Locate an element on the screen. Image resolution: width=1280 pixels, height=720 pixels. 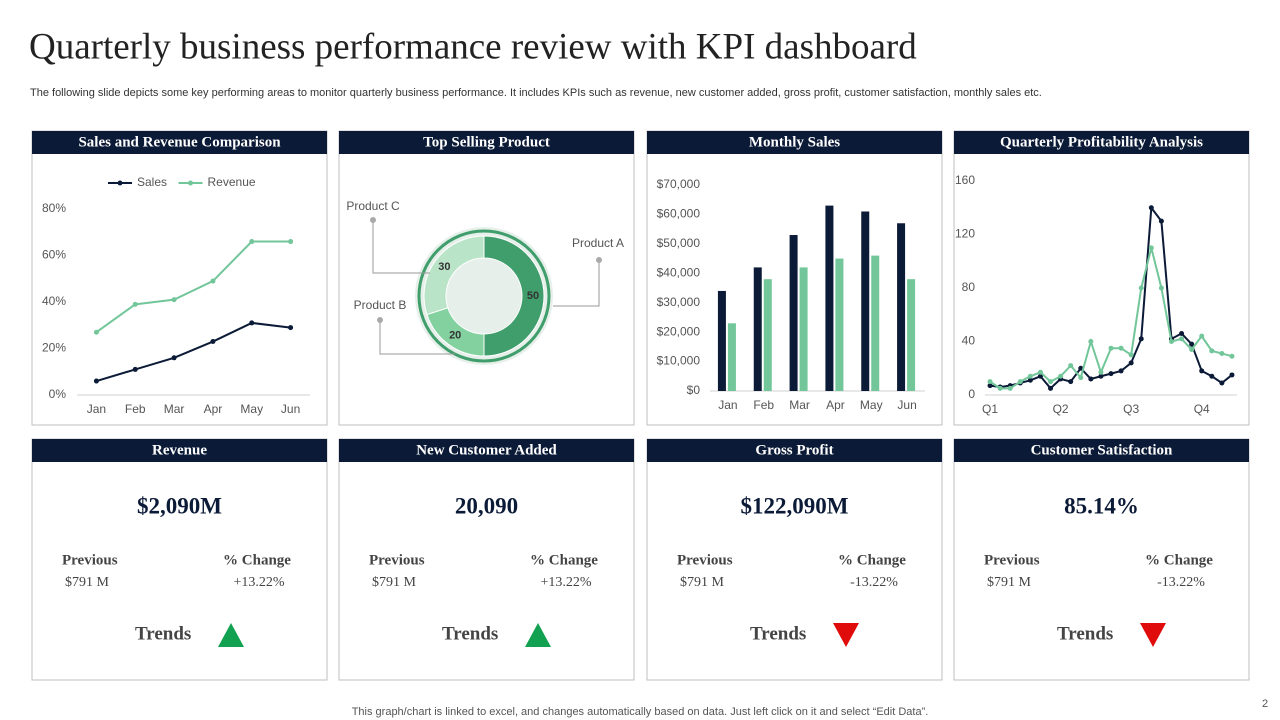
ring-rim is located at coordinates (484, 296).